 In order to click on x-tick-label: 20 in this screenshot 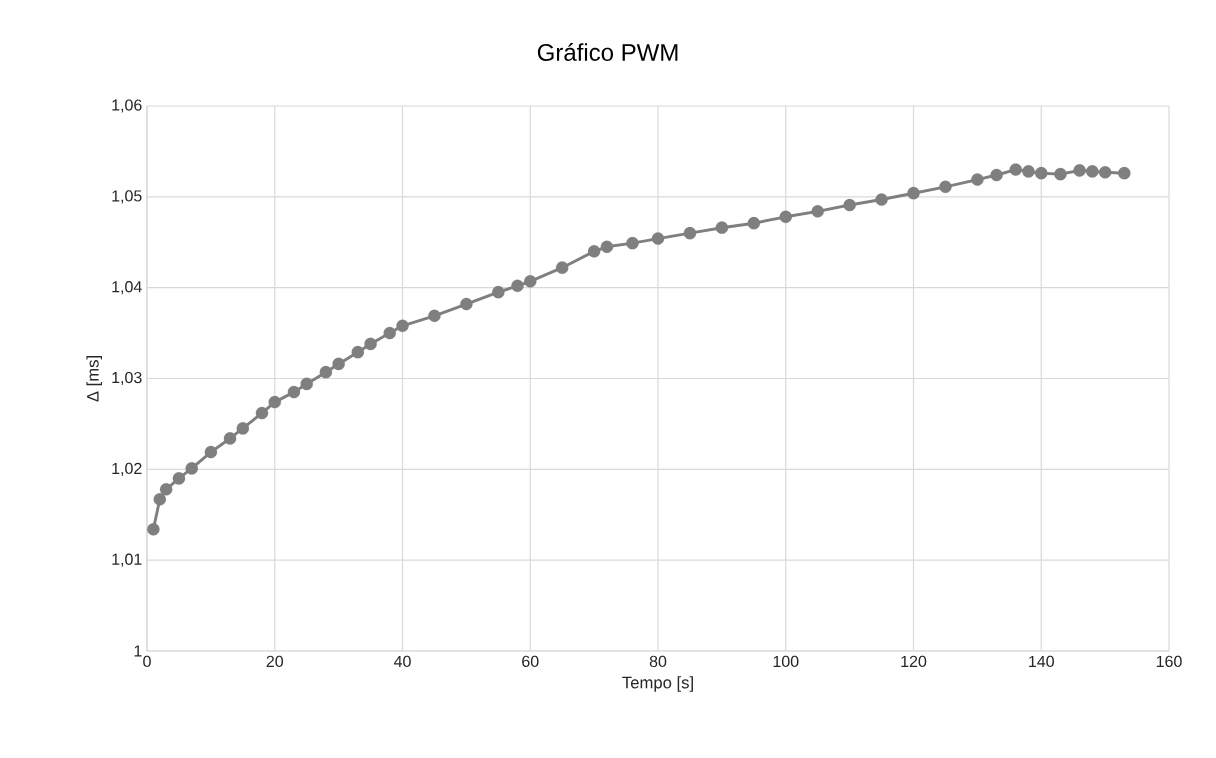, I will do `click(275, 661)`.